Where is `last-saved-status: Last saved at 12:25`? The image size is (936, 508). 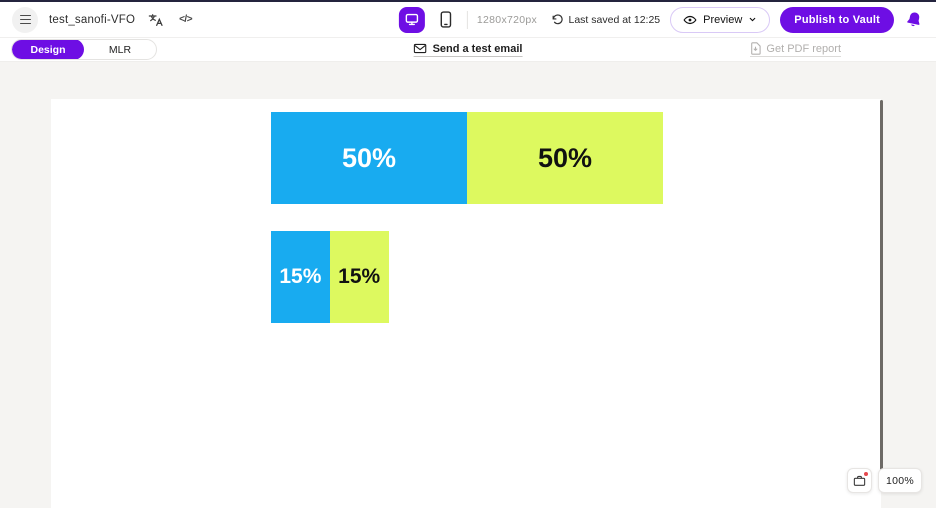 last-saved-status: Last saved at 12:25 is located at coordinates (606, 19).